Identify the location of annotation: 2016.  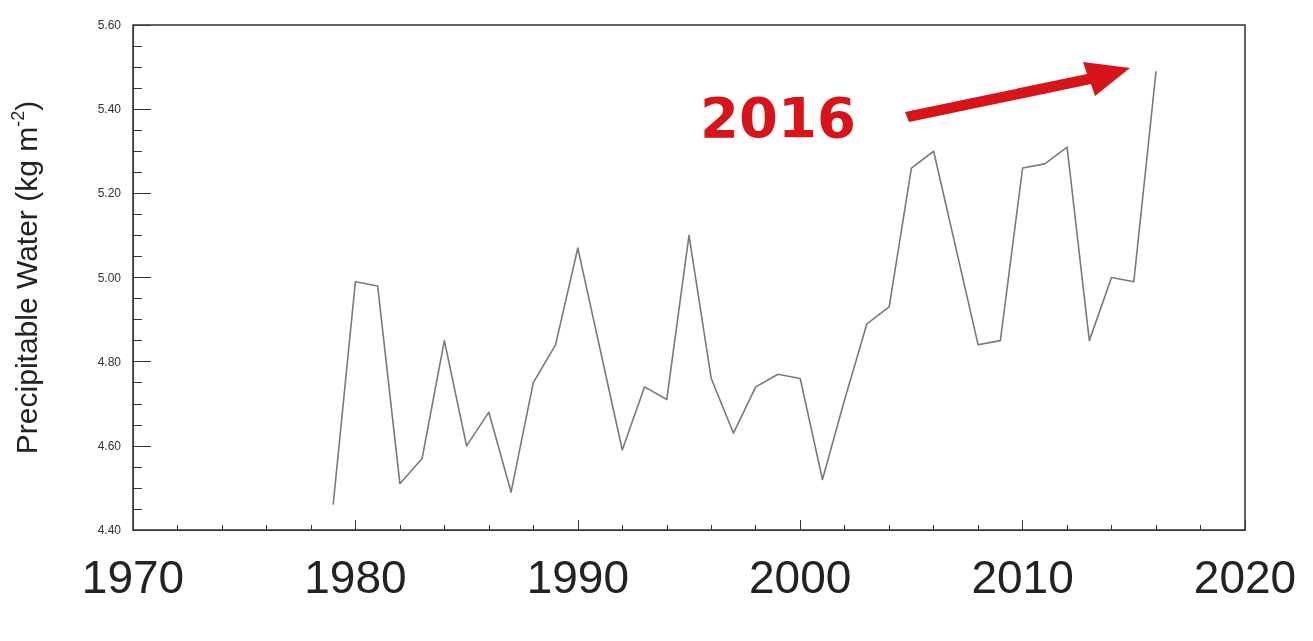
(778, 117).